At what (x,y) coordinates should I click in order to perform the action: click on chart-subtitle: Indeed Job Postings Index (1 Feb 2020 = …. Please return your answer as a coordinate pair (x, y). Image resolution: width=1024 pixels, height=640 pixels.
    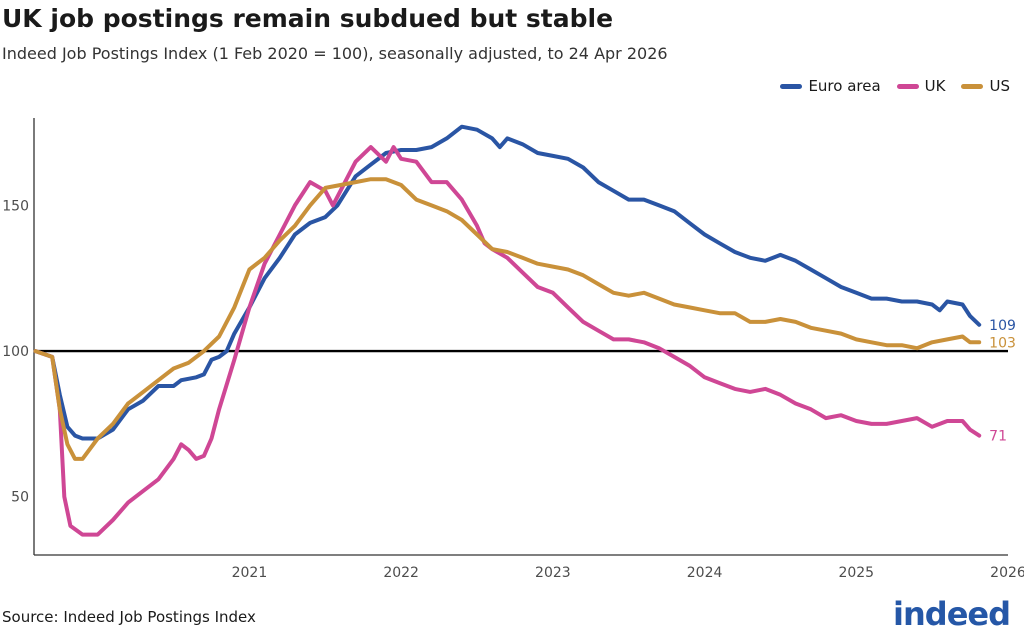
    Looking at the image, I should click on (335, 53).